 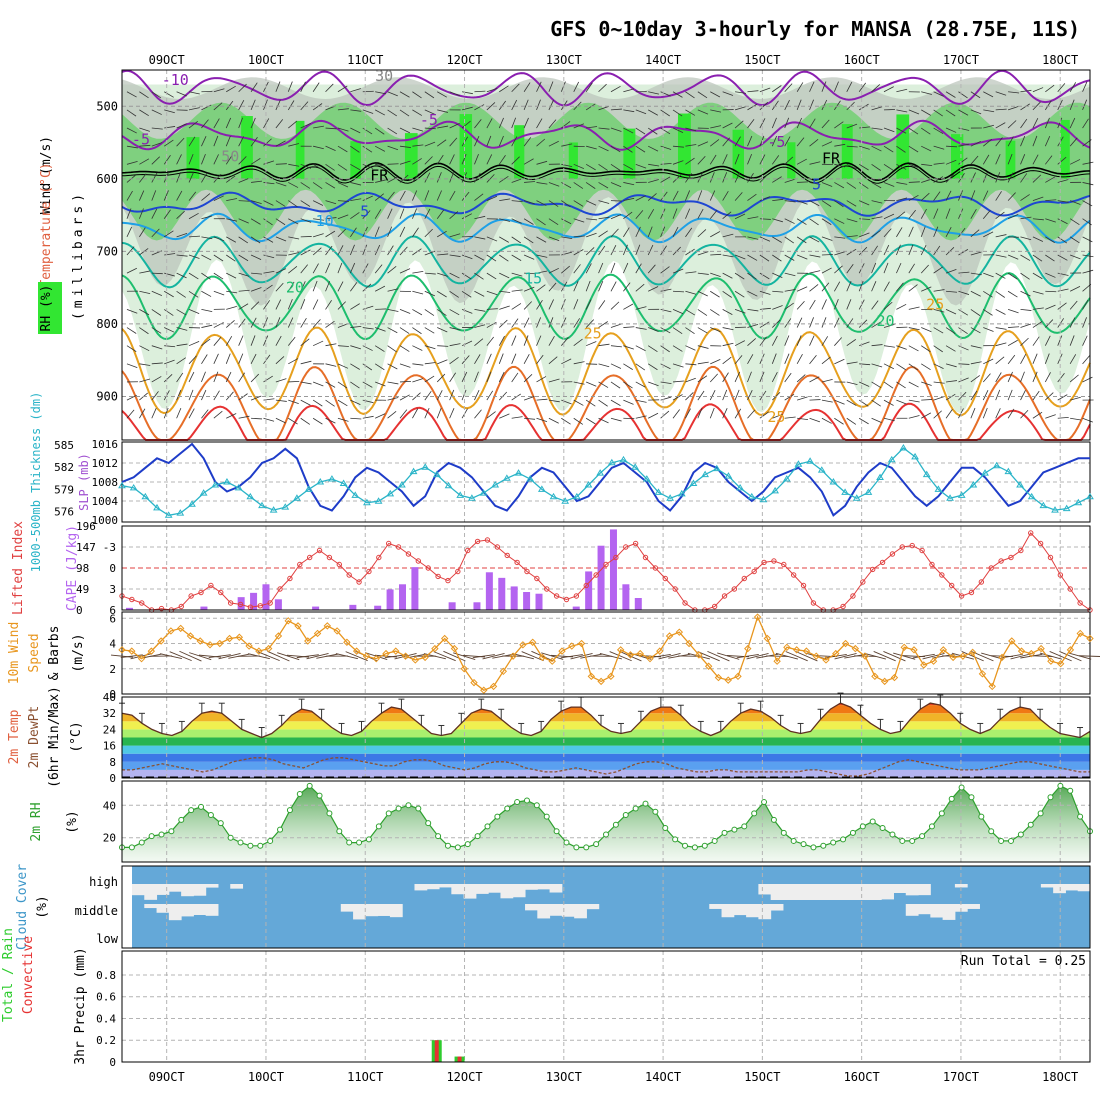 I want to click on upper-ylabel-temp: Temperature (°C), so click(x=46, y=224).